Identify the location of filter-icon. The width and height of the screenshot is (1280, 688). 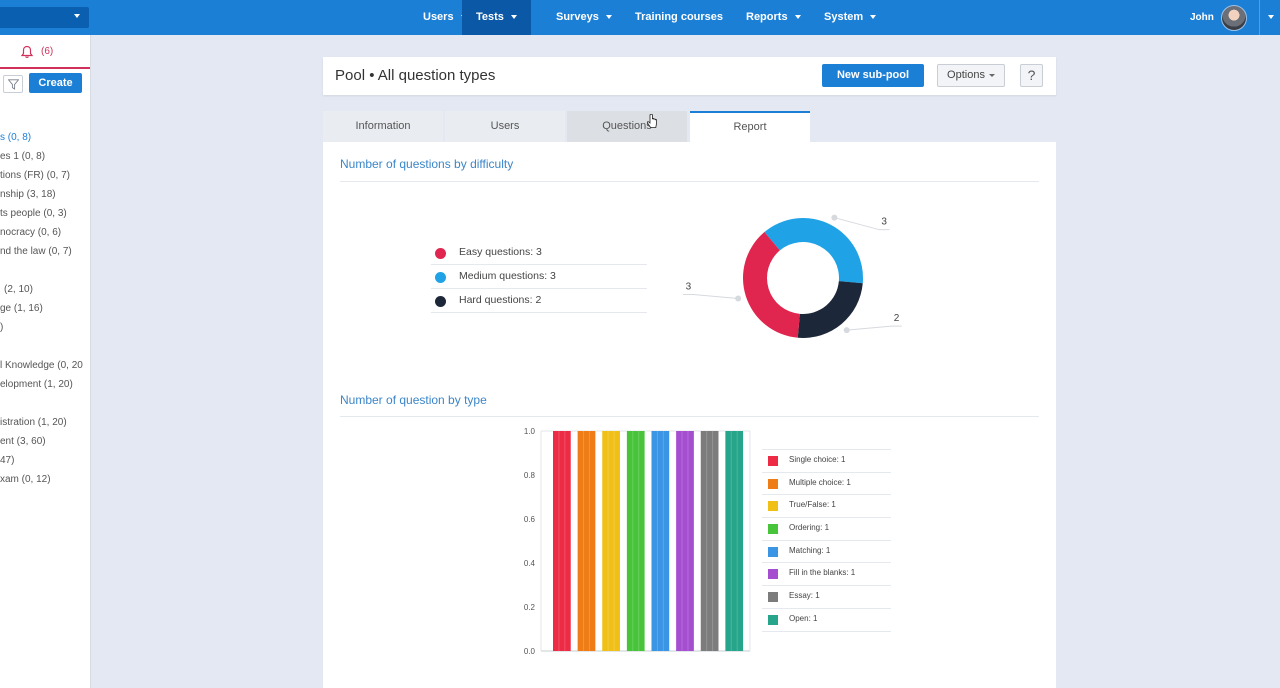
(13, 84).